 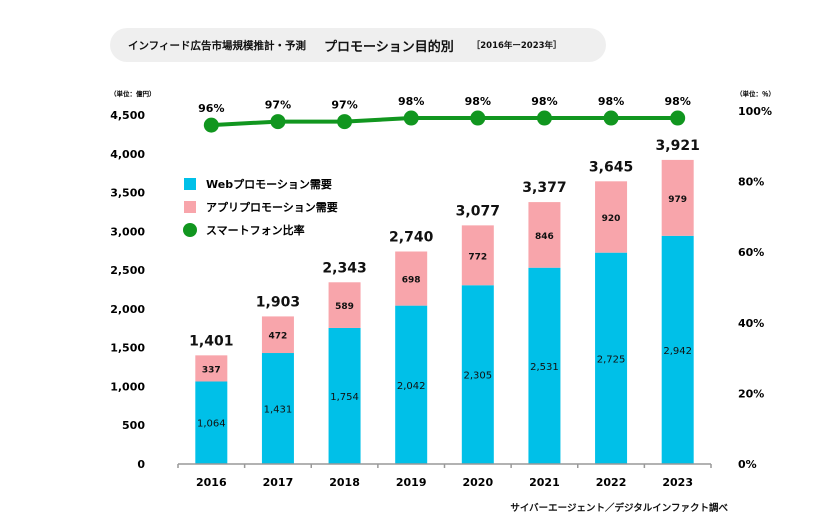 I want to click on line-point-2019, so click(x=411, y=118).